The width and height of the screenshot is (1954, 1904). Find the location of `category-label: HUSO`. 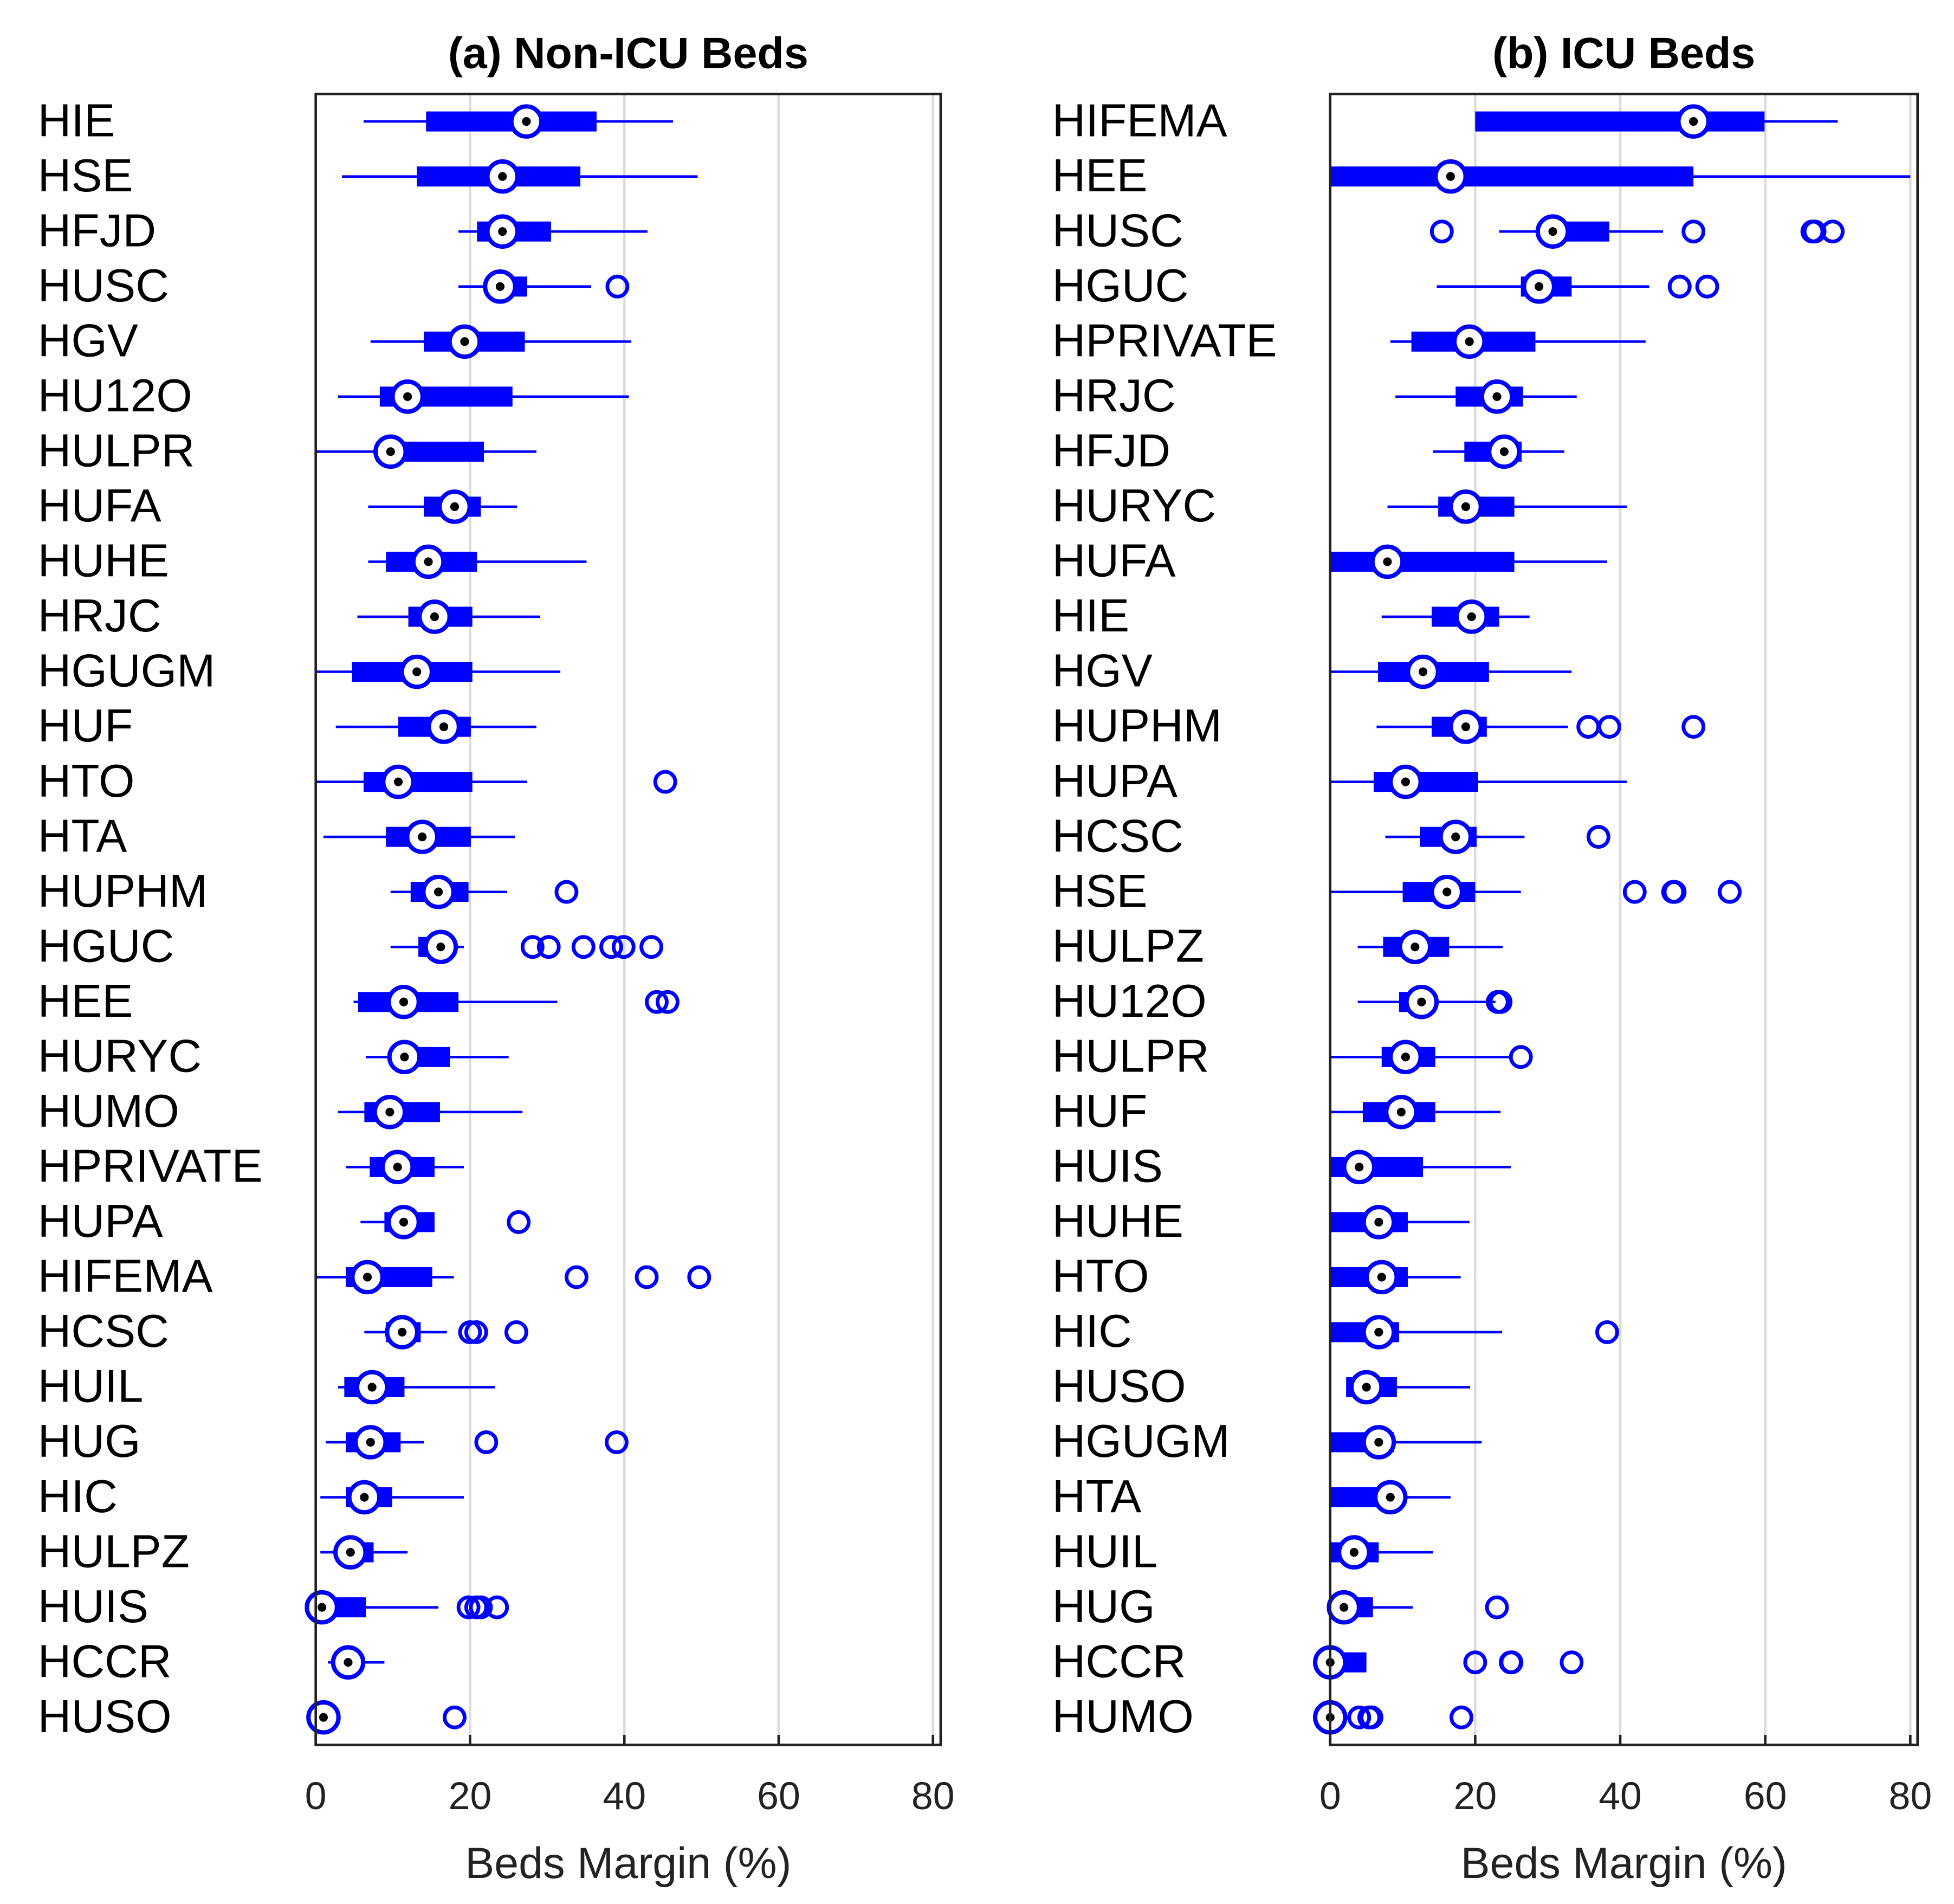

category-label: HUSO is located at coordinates (1119, 1386).